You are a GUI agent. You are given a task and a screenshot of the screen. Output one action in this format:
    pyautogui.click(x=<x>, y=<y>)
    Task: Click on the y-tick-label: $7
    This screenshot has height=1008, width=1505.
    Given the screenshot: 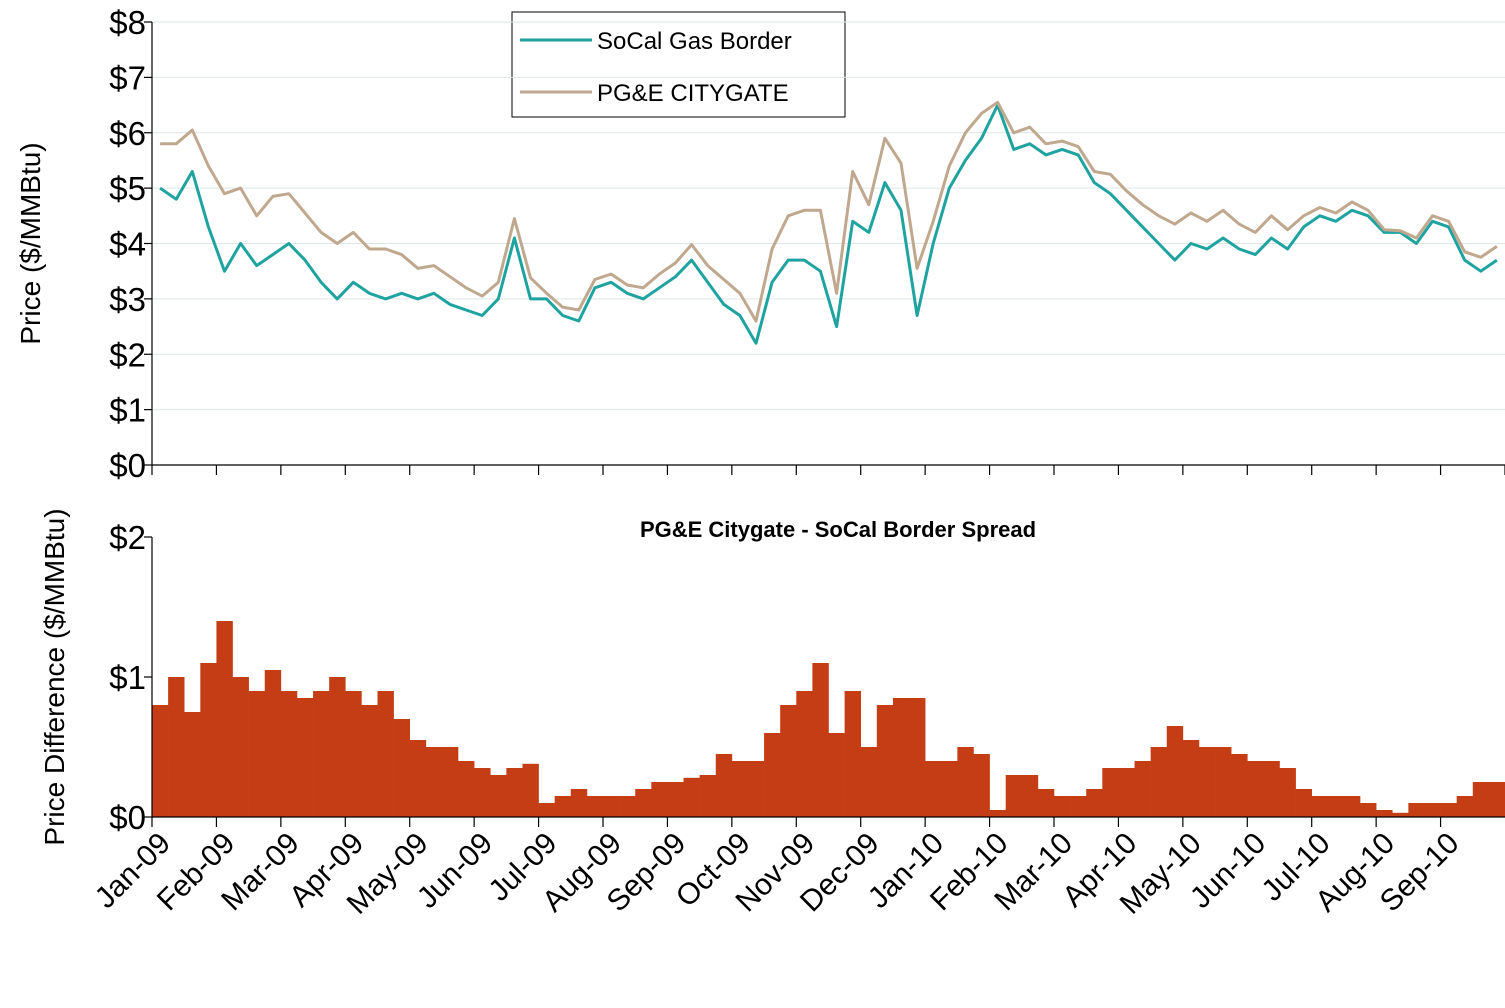 What is the action you would take?
    pyautogui.click(x=127, y=77)
    